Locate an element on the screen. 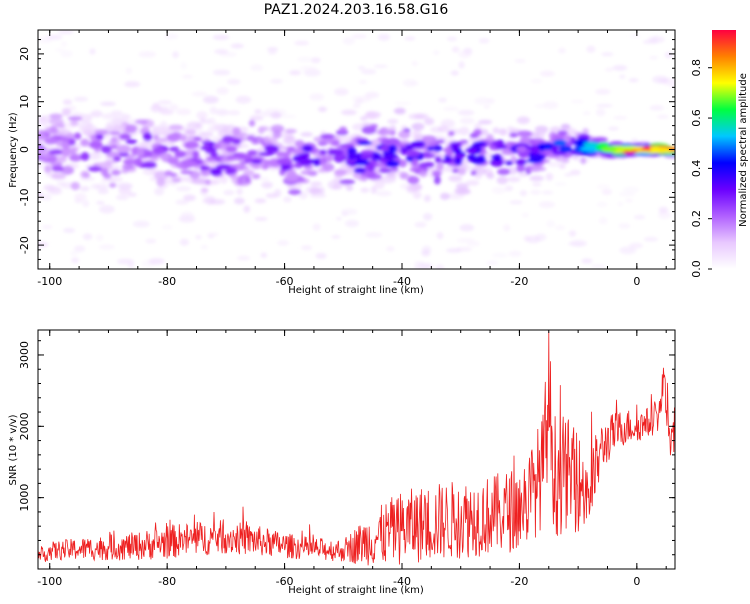  spectrogram-x-label: Height of straight line (km) is located at coordinates (356, 290).